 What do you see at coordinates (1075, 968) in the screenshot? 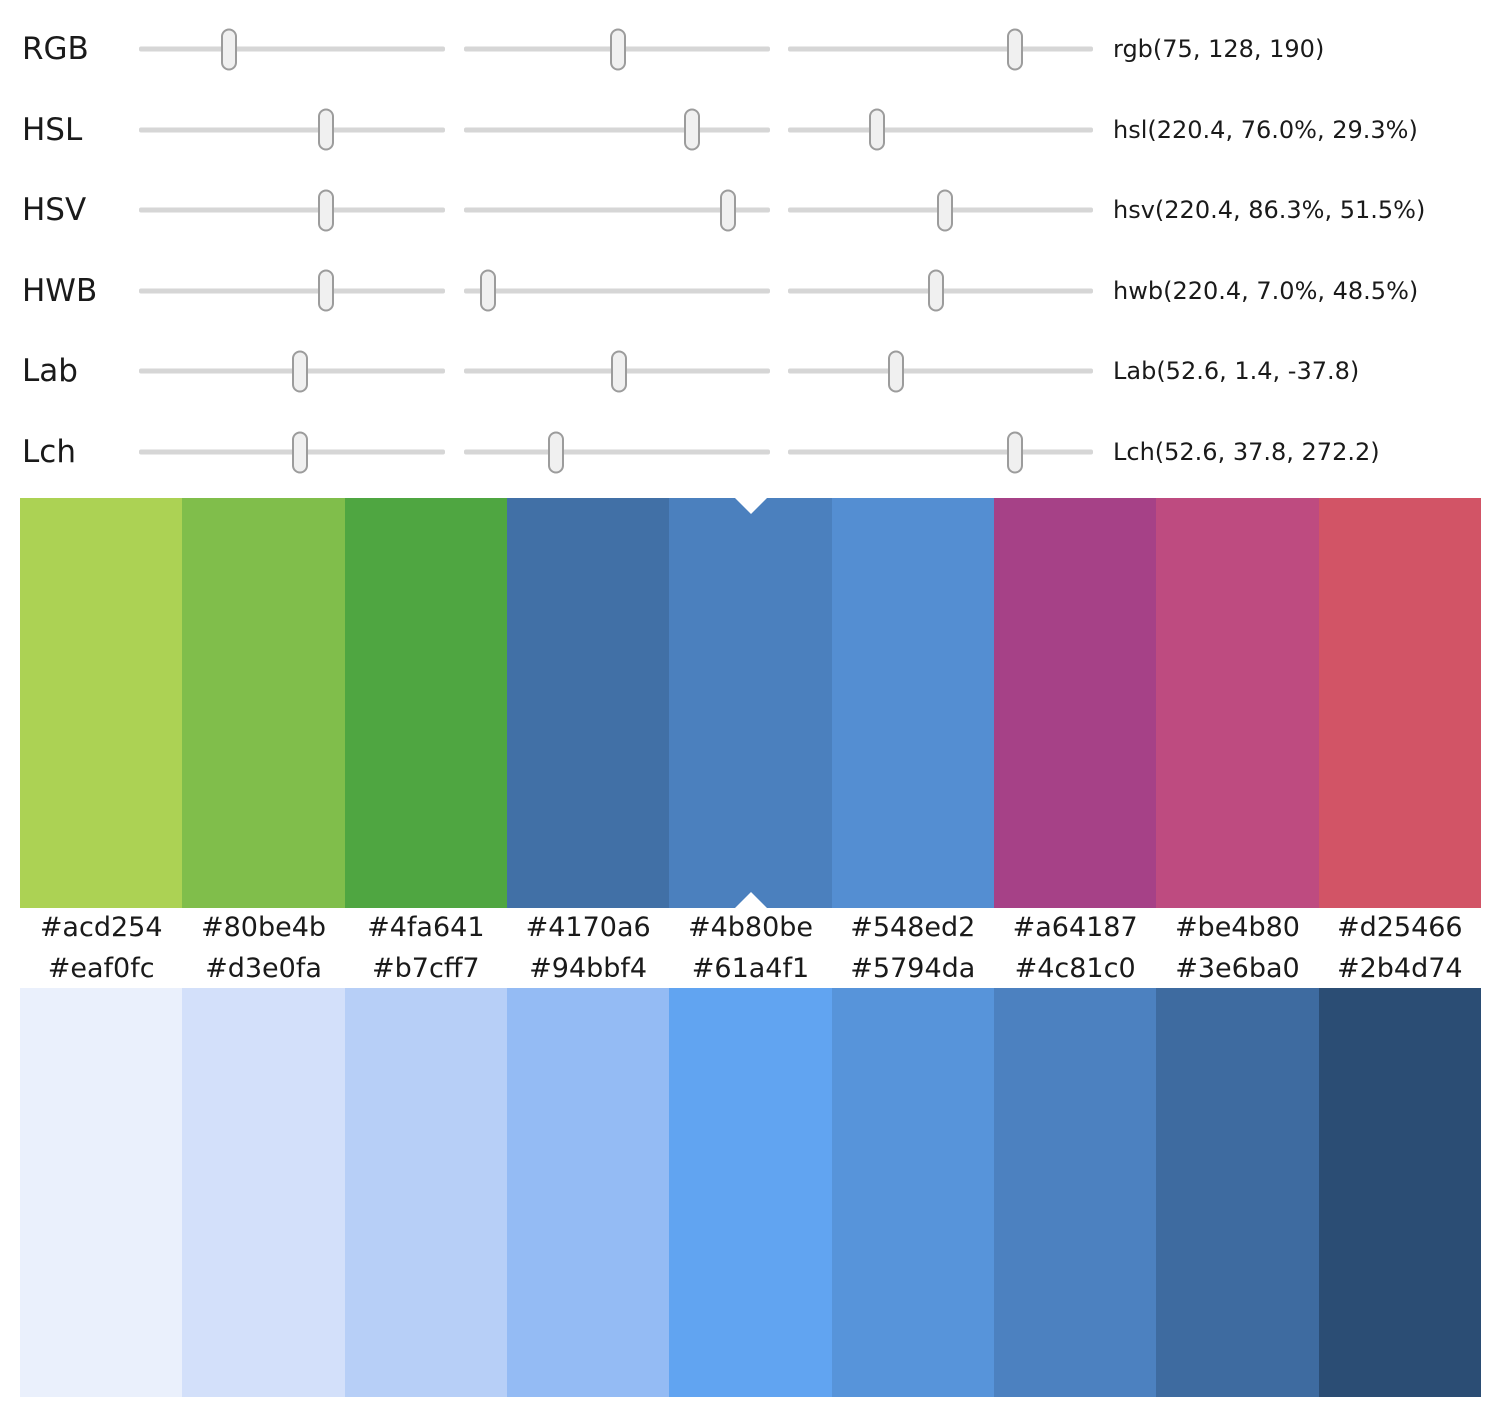
I see `hex-code-label: #4c81c0` at bounding box center [1075, 968].